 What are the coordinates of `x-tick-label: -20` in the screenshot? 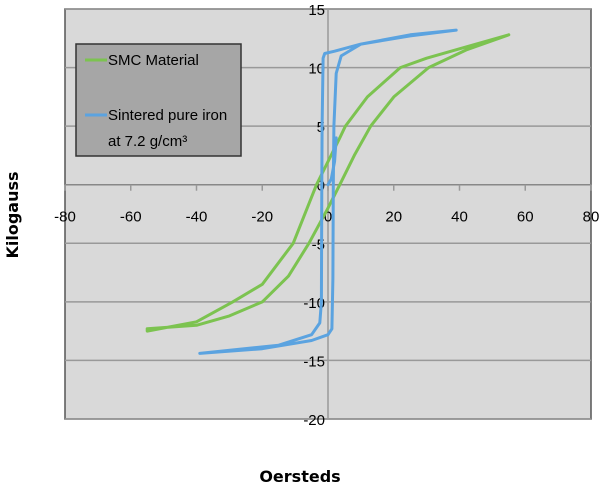 It's located at (262, 217).